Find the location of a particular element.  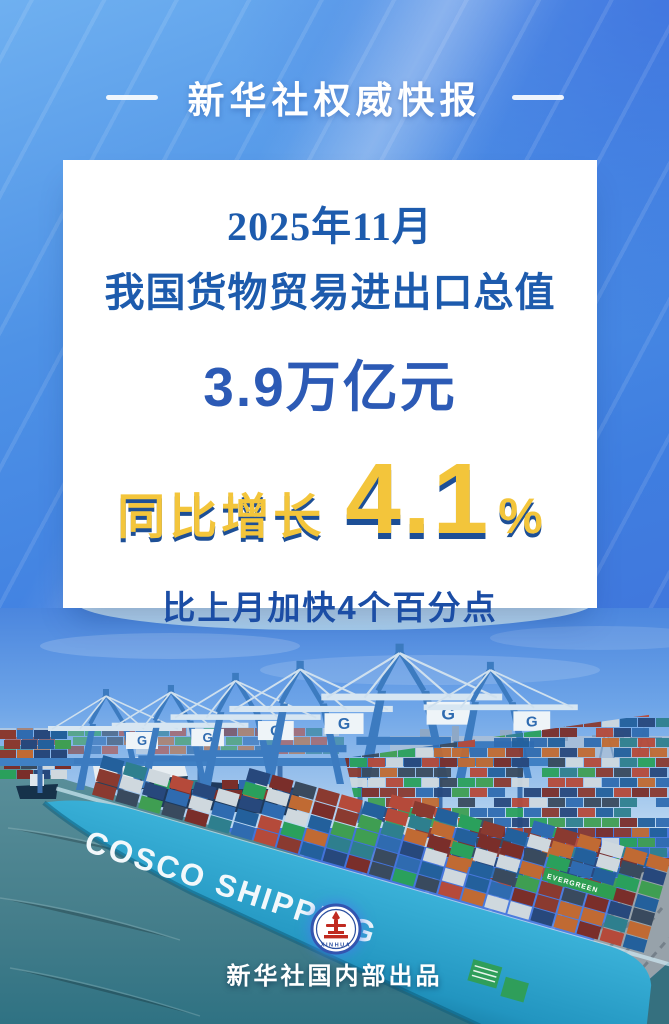

logo-inner-ring is located at coordinates (336, 929).